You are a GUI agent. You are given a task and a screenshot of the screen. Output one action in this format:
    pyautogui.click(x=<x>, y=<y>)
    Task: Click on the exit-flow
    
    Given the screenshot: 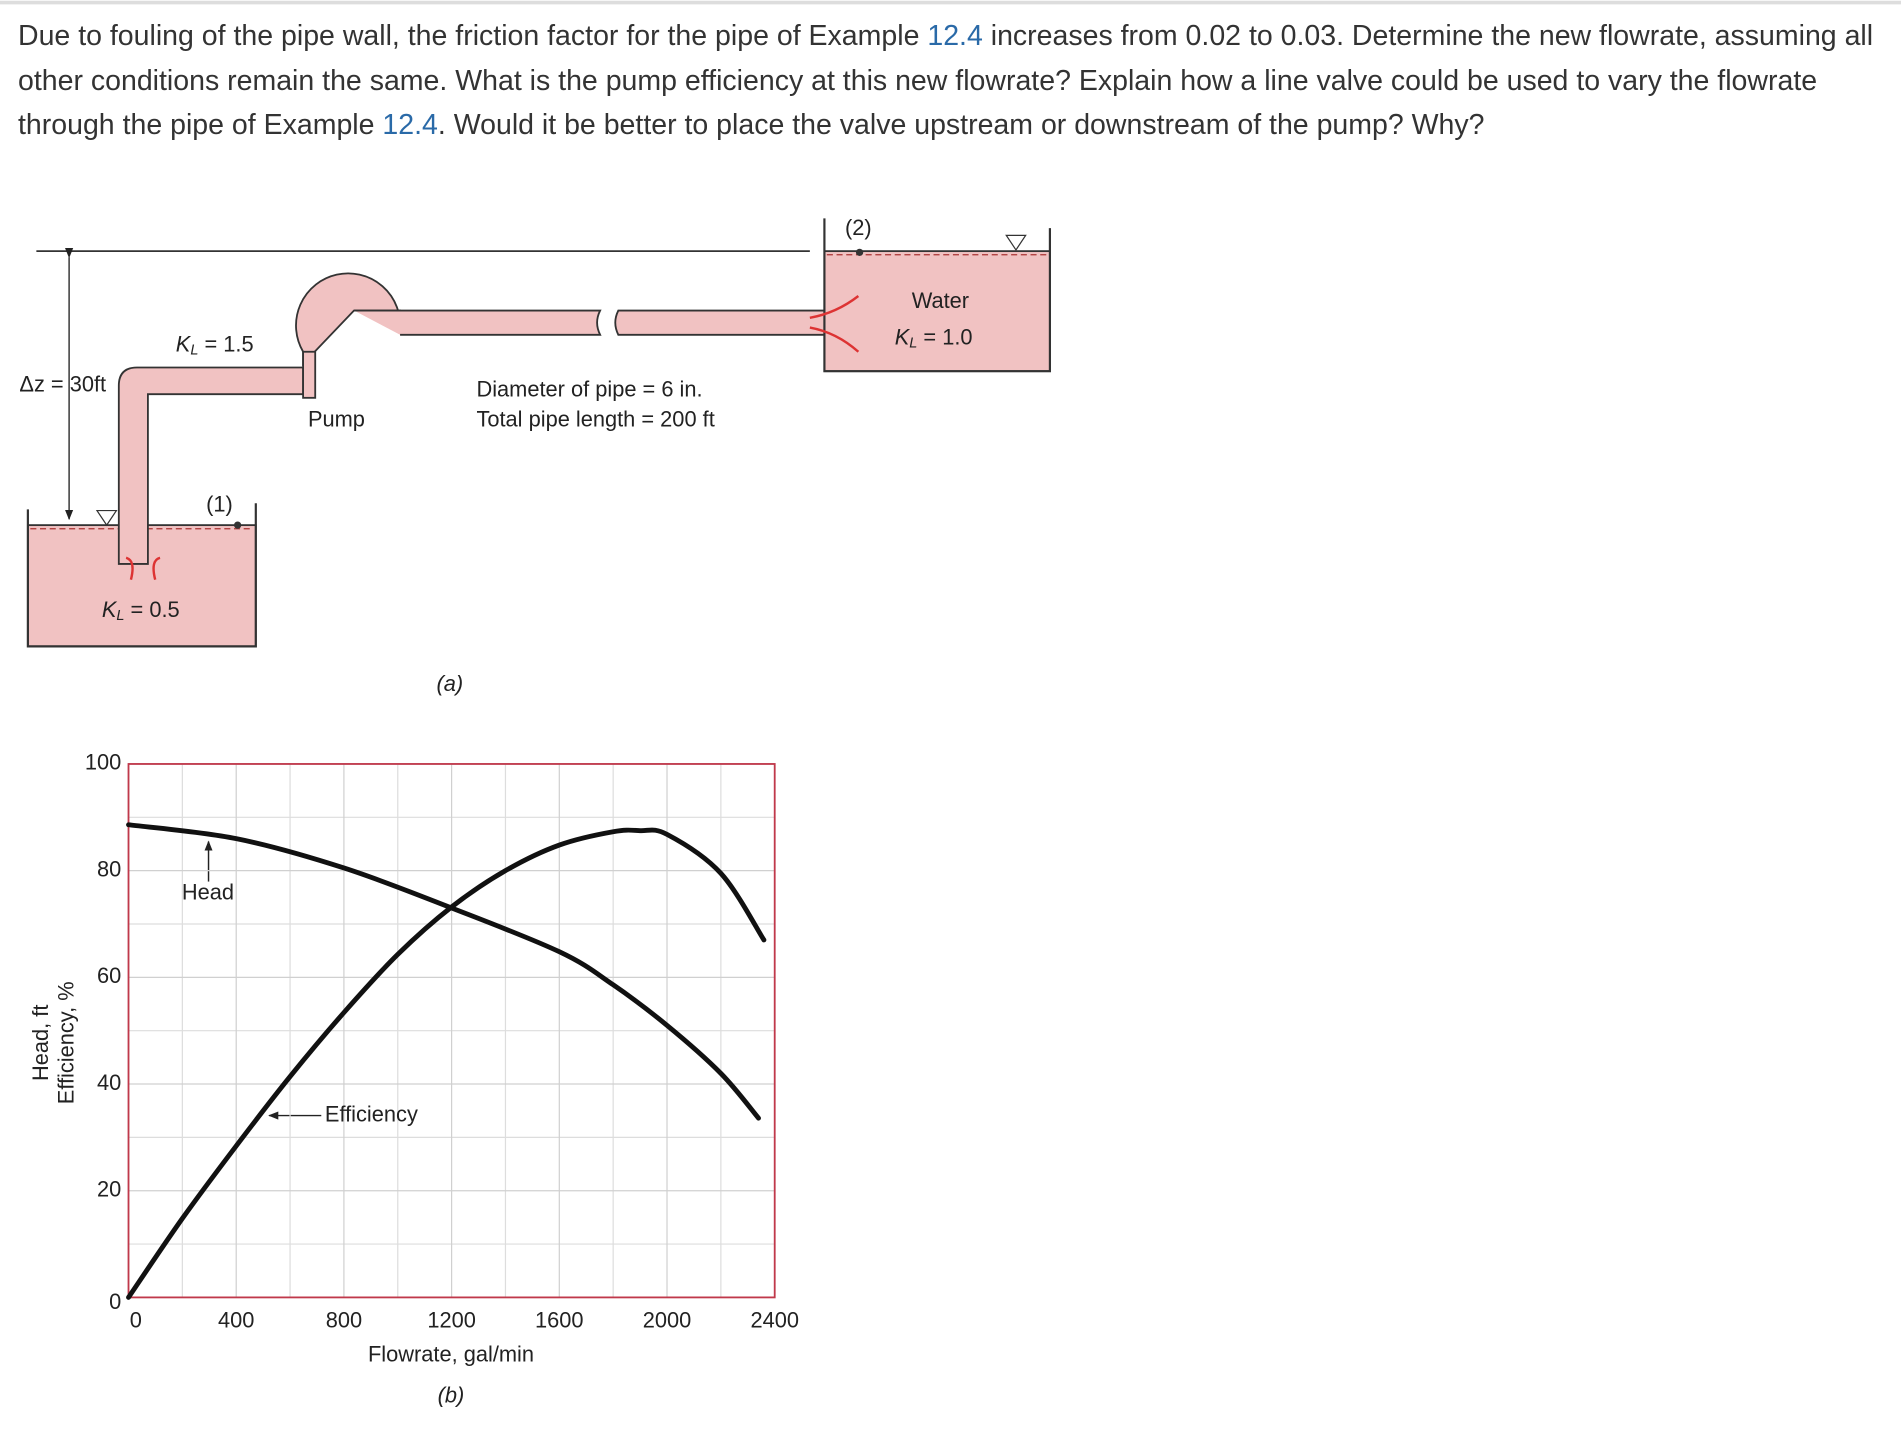 What is the action you would take?
    pyautogui.click(x=834, y=324)
    